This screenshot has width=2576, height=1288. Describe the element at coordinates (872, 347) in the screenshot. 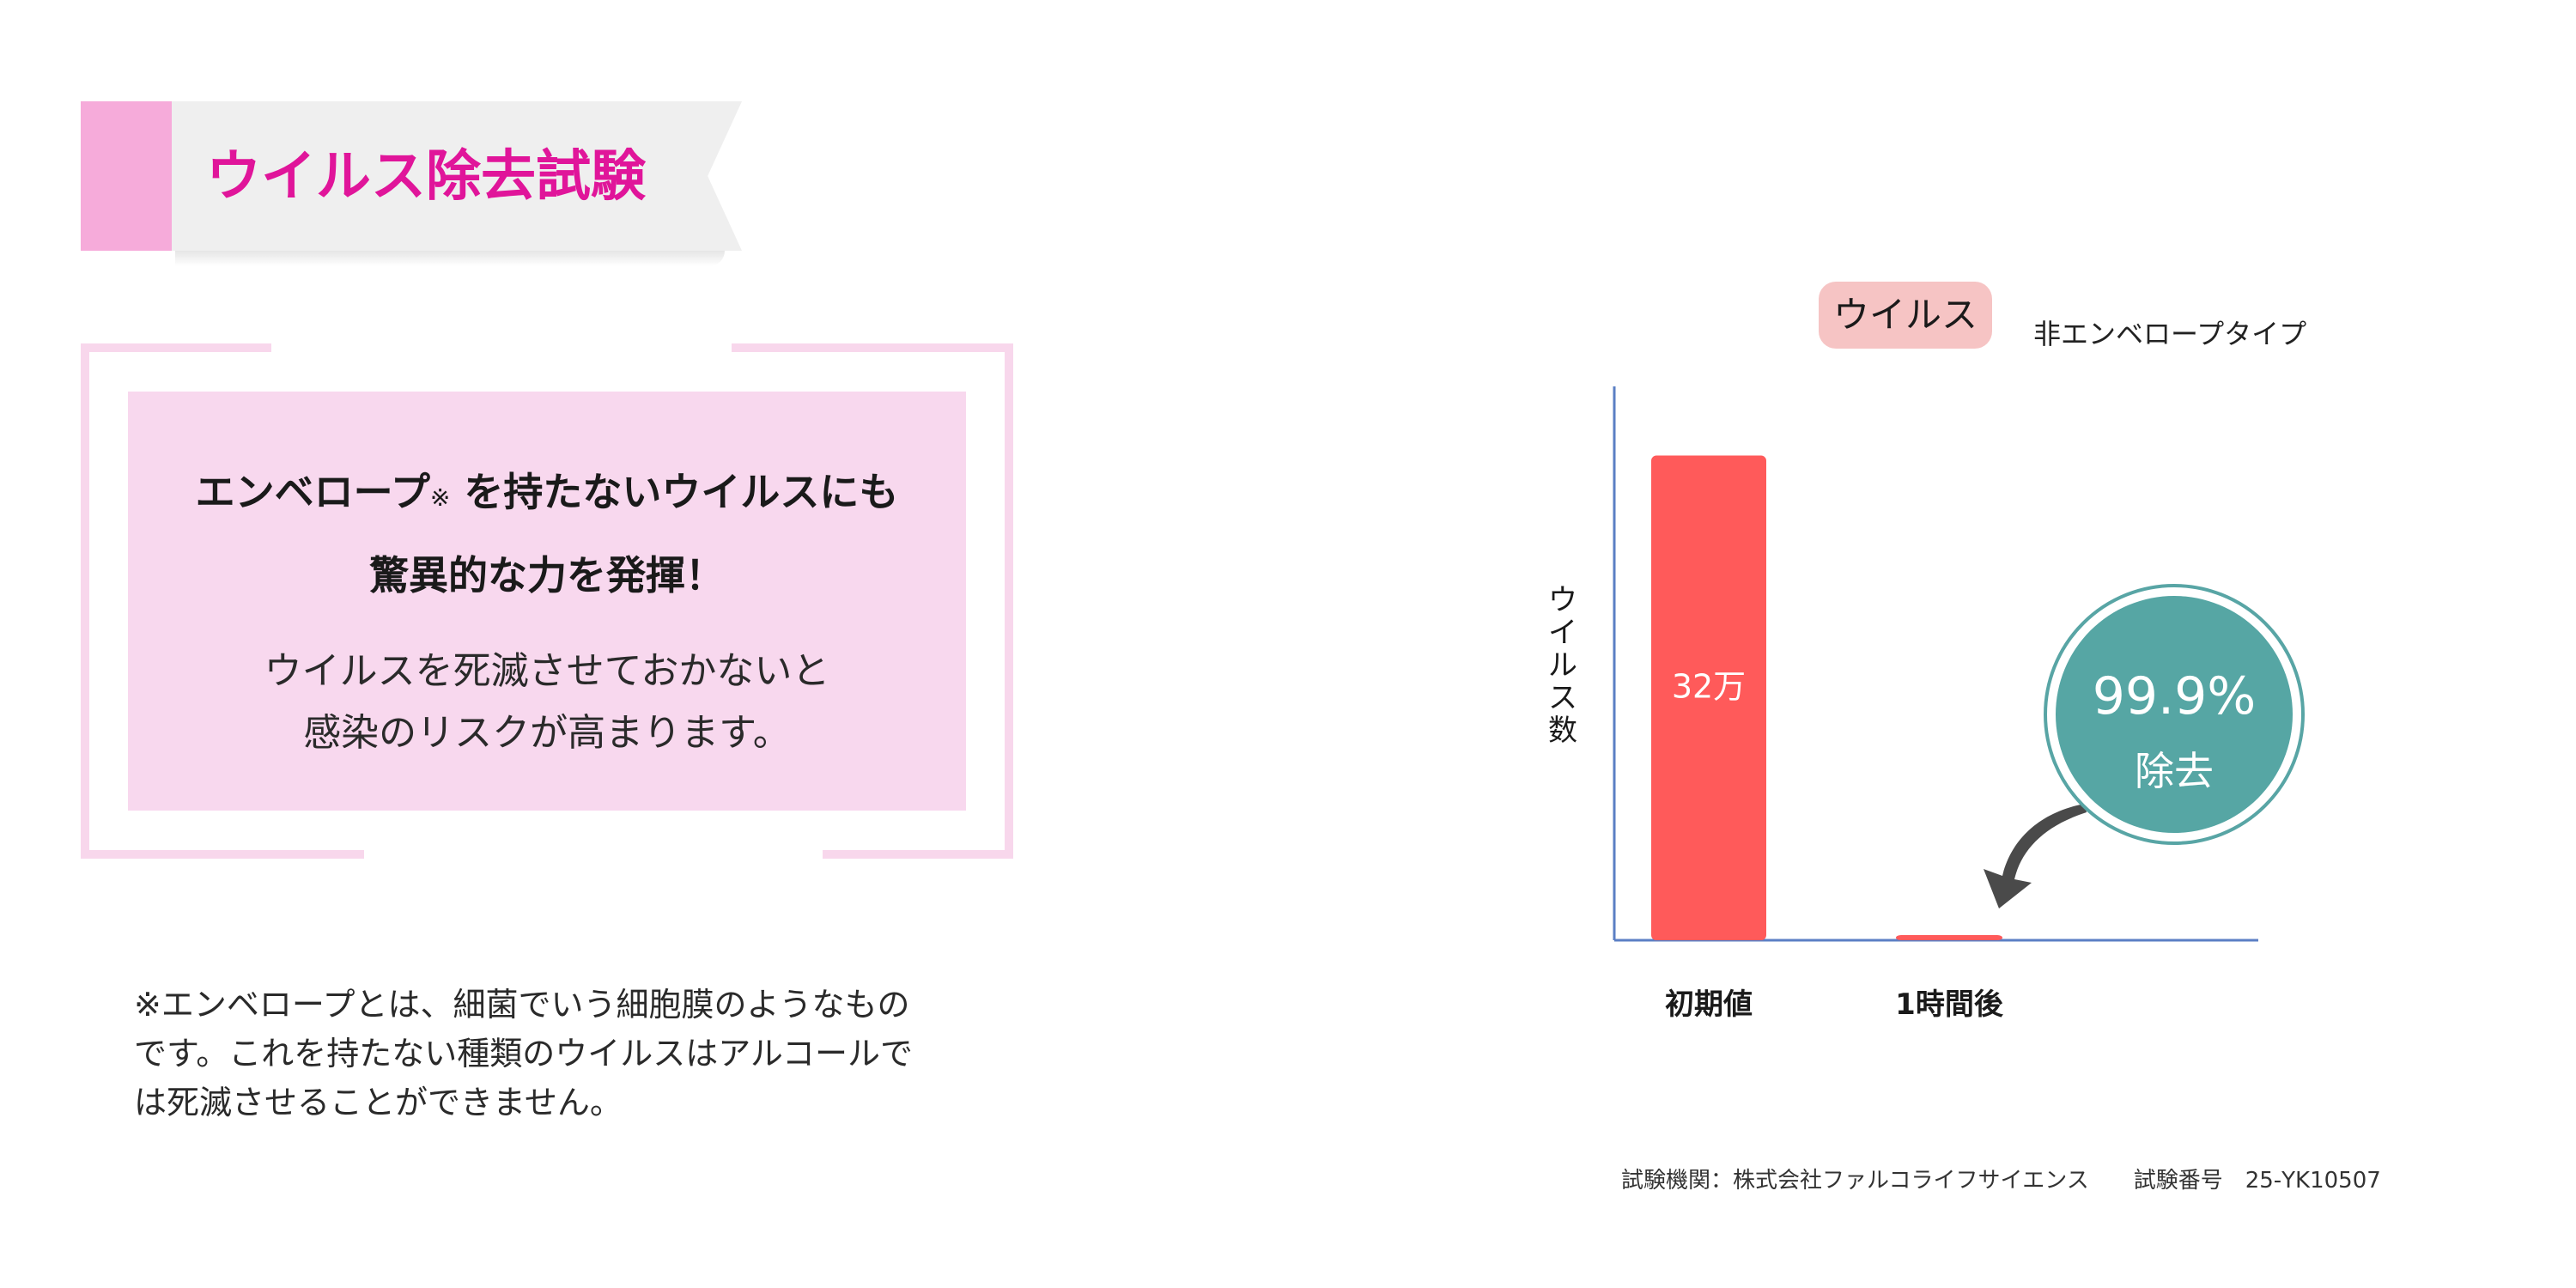

I see `frame-top-right-line` at that location.